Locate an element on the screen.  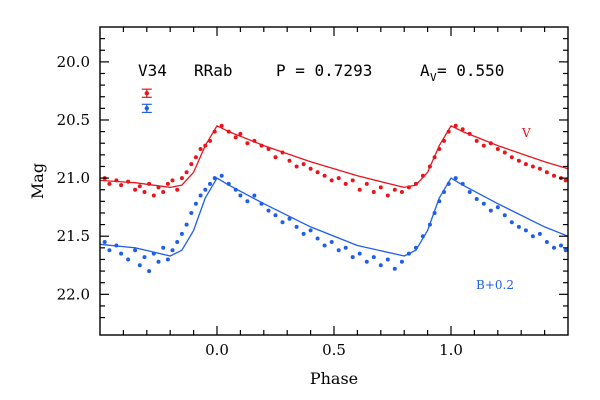
x-tick-label: 0.5 is located at coordinates (334, 350).